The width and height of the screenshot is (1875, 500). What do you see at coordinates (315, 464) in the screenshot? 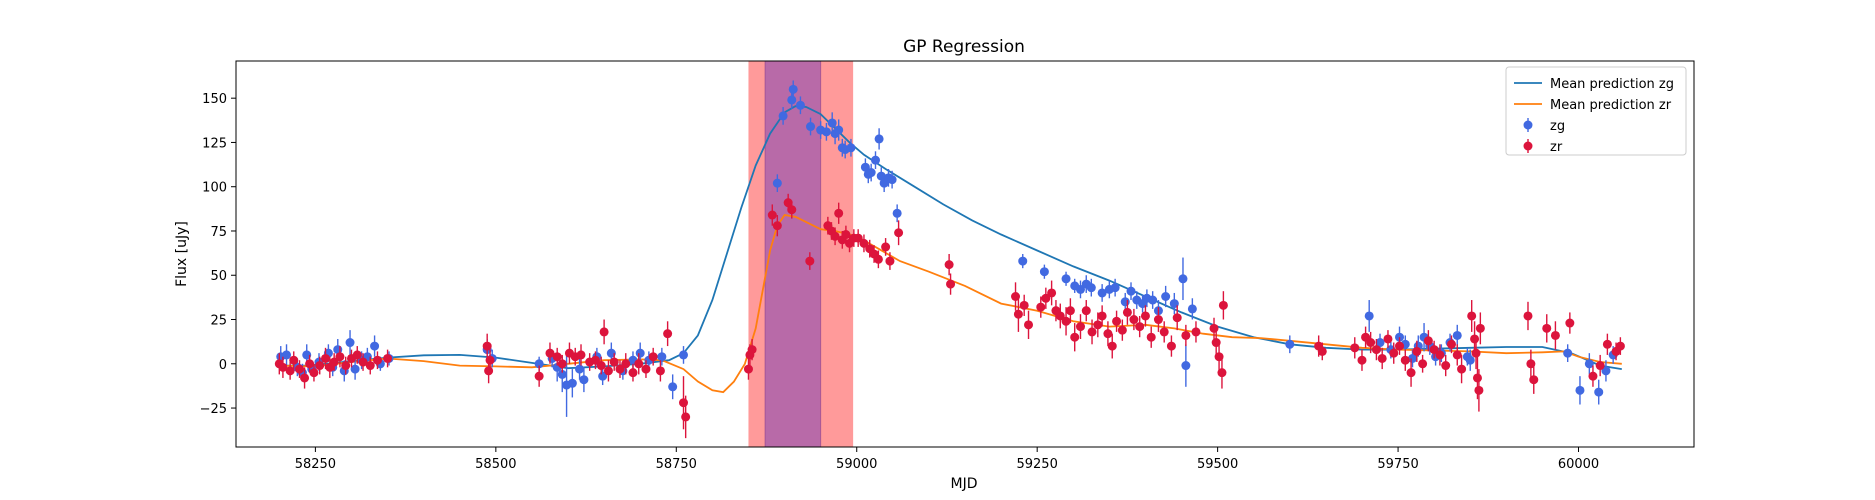
I see `x-tick-label: 58250` at bounding box center [315, 464].